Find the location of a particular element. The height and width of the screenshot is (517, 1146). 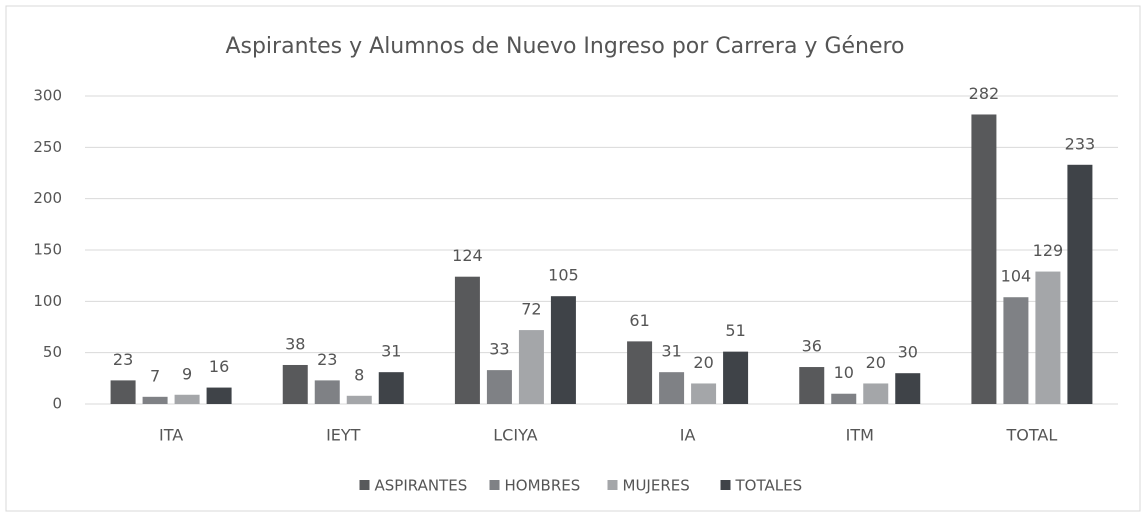

data-label: 8 is located at coordinates (359, 374).